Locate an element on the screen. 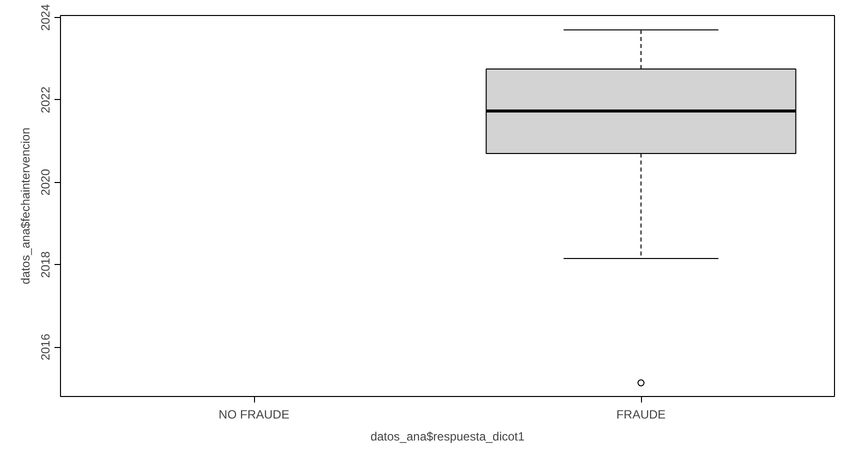  y-tick-label: 2018 is located at coordinates (45, 264).